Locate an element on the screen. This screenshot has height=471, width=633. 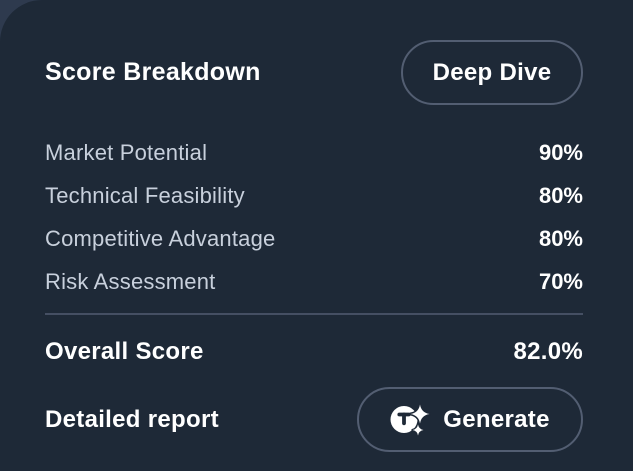
overall-score-row: Overall Score 82.0% is located at coordinates (314, 352).